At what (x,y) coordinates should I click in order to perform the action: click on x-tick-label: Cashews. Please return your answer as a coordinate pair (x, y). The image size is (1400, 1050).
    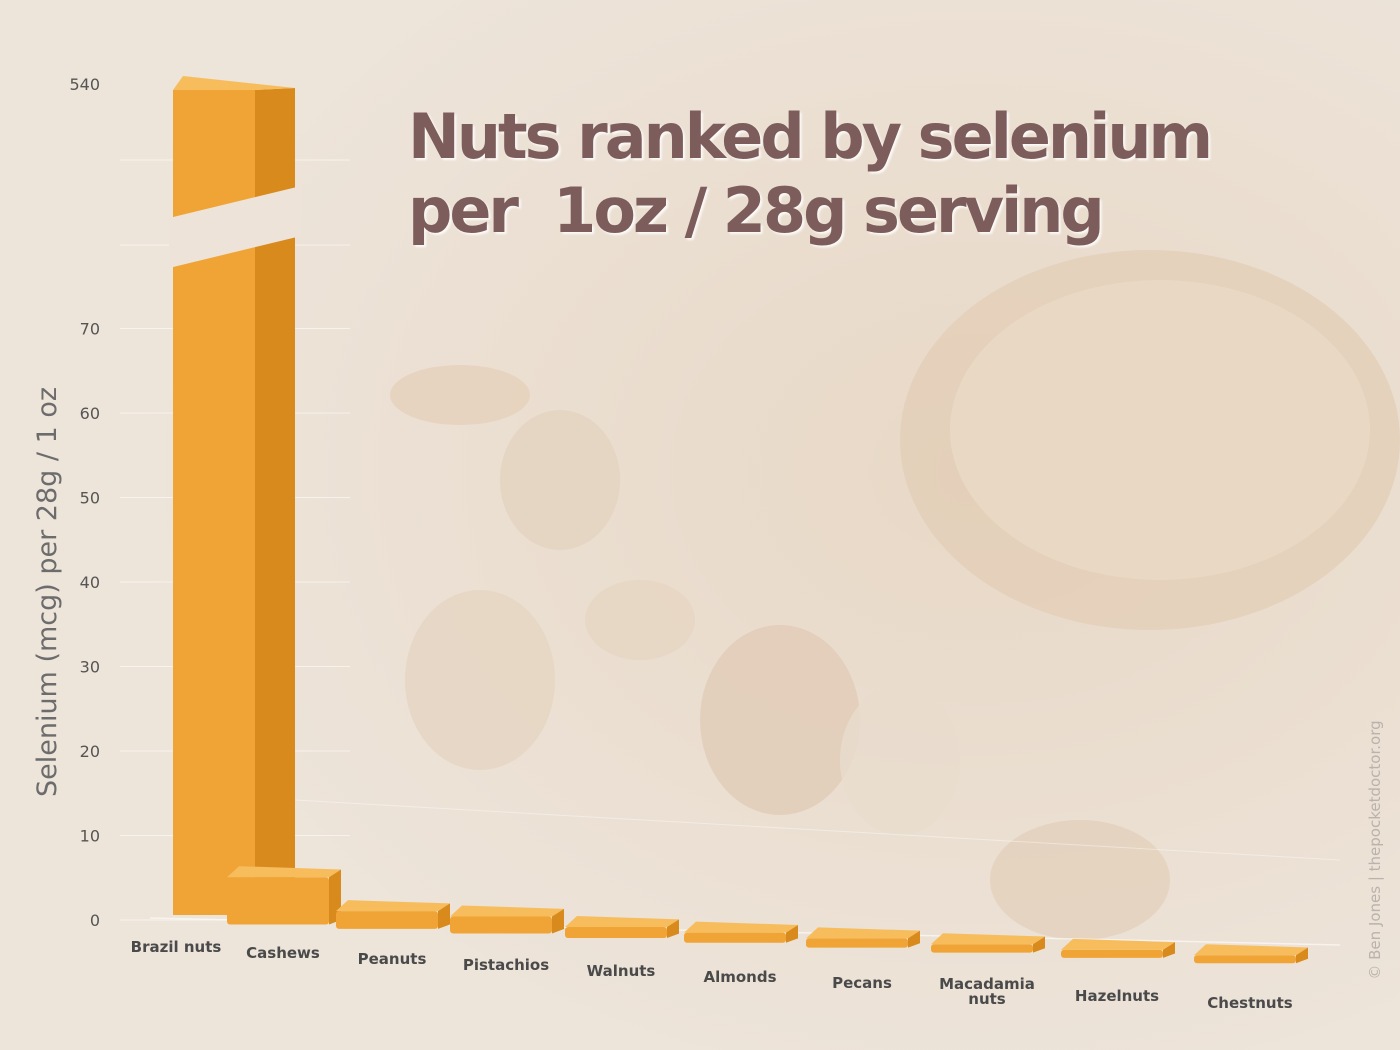
    Looking at the image, I should click on (283, 953).